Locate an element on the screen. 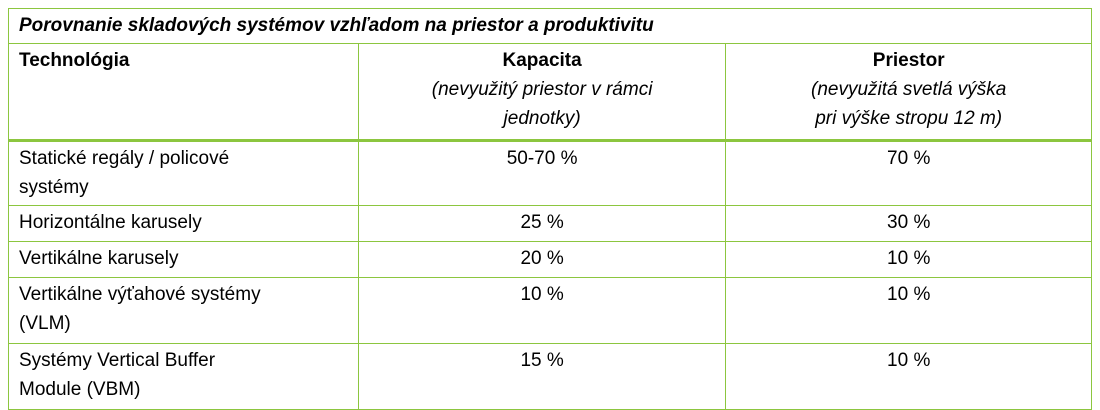 This screenshot has height=410, width=1100. table-cell: Horizontálne karusely is located at coordinates (183, 223).